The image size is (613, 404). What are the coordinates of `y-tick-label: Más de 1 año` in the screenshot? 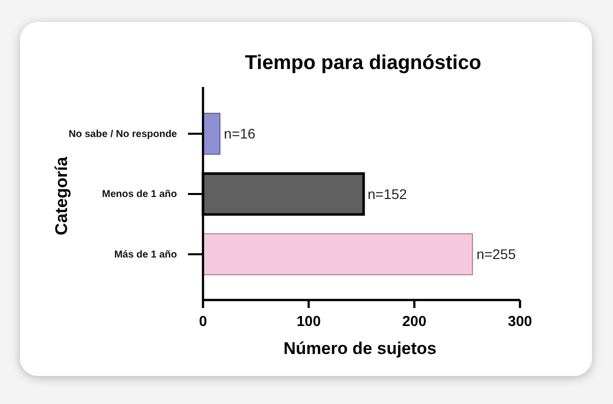 It's located at (145, 254).